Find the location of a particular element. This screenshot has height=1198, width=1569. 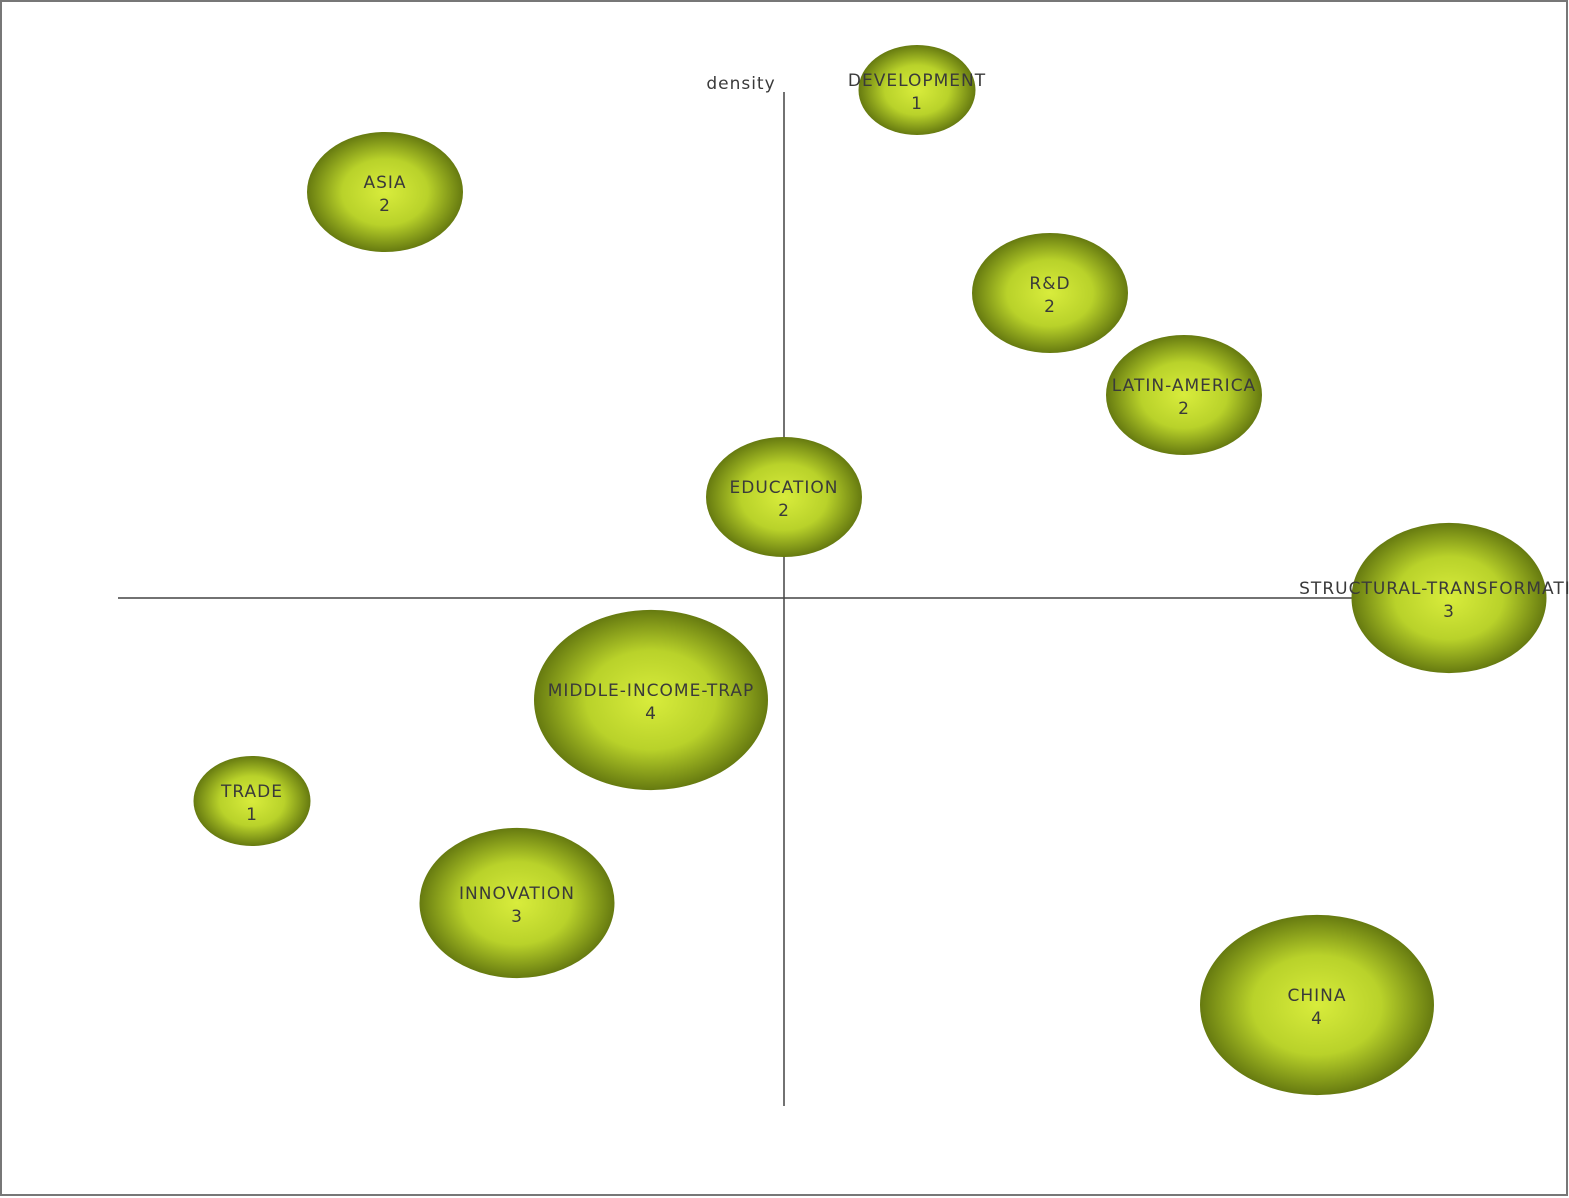

theme-node: CHINA 4 is located at coordinates (1317, 1005).